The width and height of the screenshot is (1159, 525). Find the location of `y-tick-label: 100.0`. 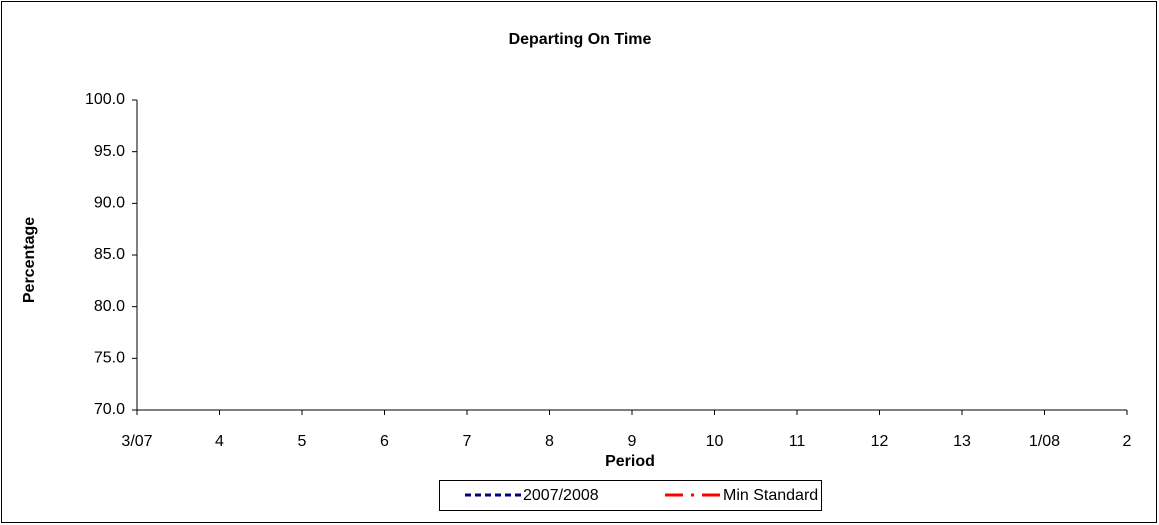

y-tick-label: 100.0 is located at coordinates (105, 99).